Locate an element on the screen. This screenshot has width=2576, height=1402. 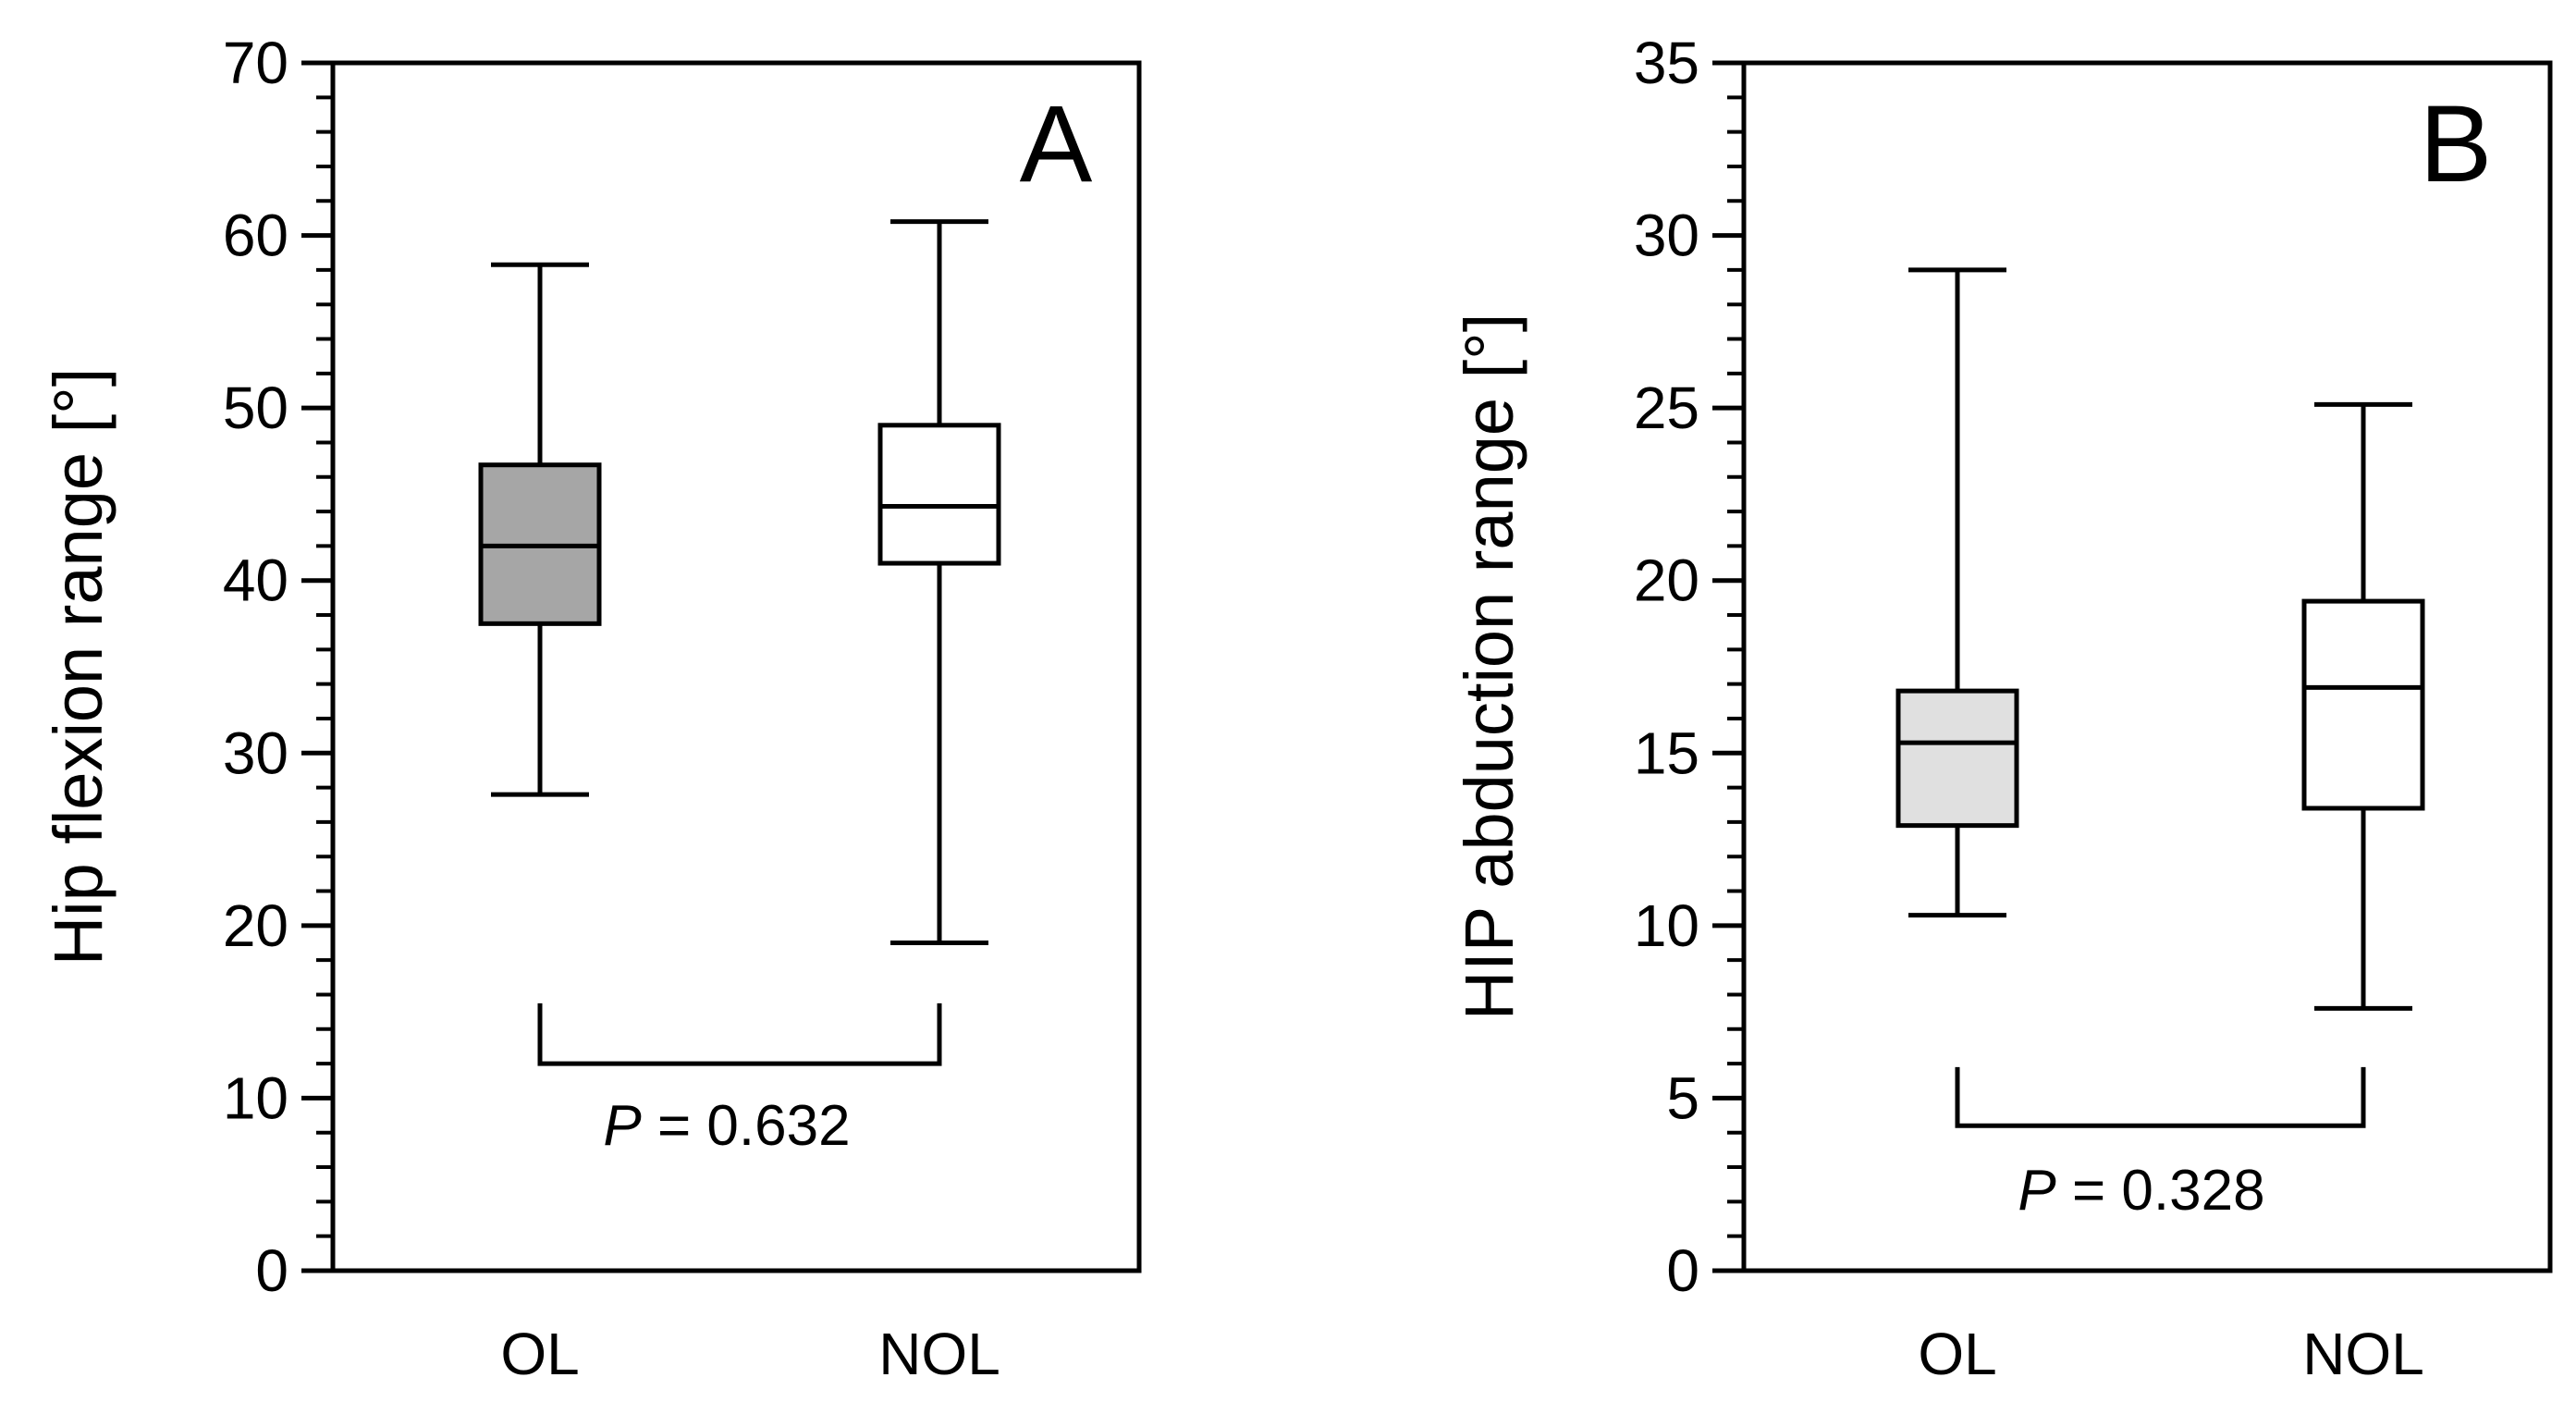
y-axis-title: Hip flexion range [°] is located at coordinates (79, 667).